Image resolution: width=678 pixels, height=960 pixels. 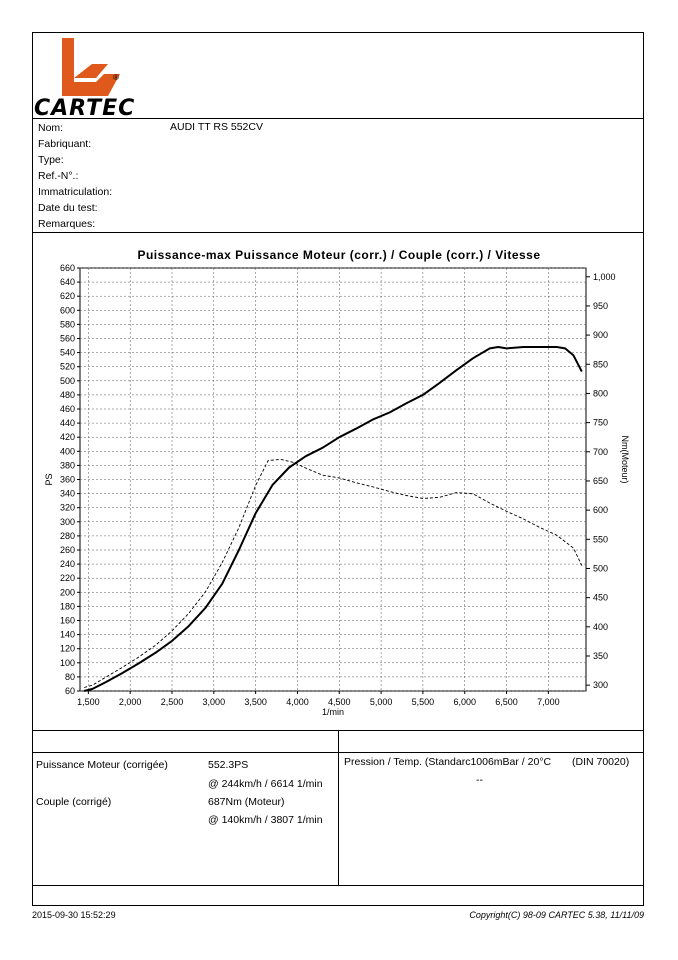 I want to click on registered-mark: ®, so click(x=116, y=77).